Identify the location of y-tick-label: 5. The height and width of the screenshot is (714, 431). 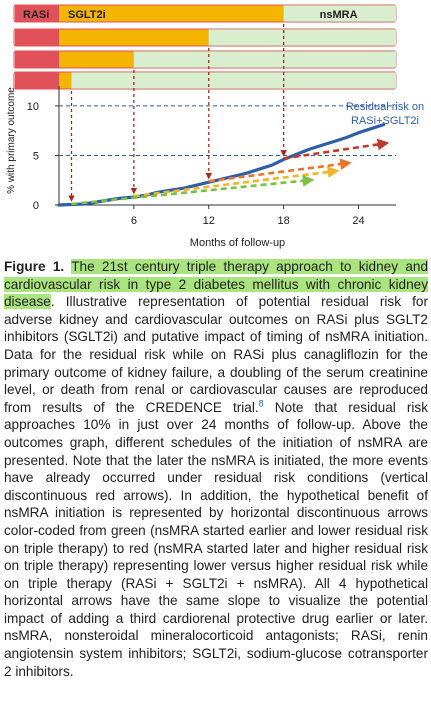
(36, 156).